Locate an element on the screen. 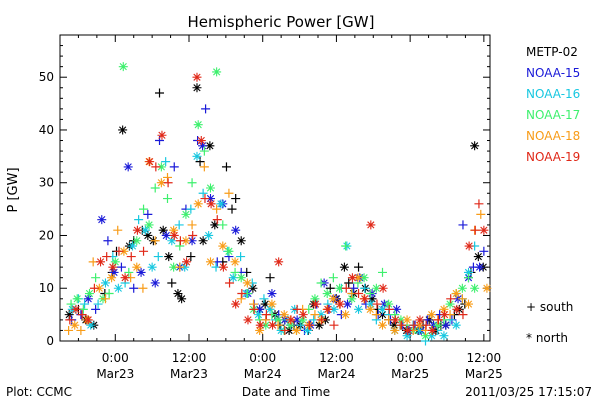  plot-timestamp: 2011/03/25 17:15:07 is located at coordinates (528, 392).